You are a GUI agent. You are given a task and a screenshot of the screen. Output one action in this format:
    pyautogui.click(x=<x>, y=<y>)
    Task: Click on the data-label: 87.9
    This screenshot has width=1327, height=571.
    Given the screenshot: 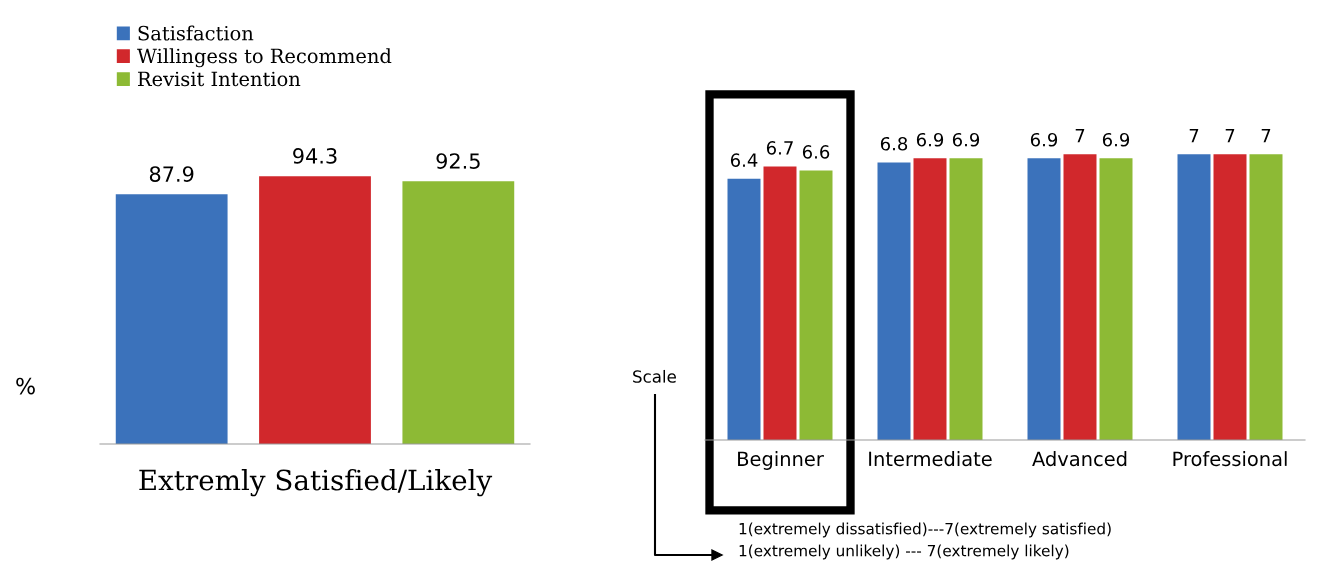 What is the action you would take?
    pyautogui.click(x=171, y=174)
    